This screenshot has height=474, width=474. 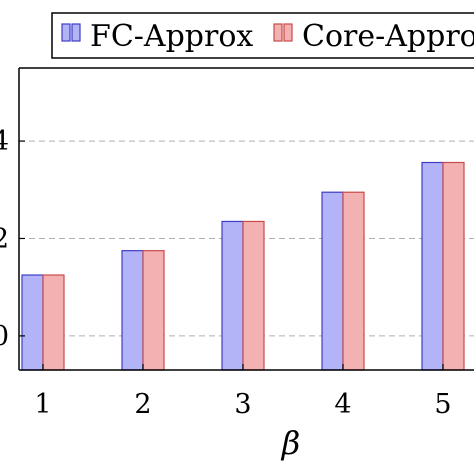 I want to click on legend-box, so click(x=262, y=35).